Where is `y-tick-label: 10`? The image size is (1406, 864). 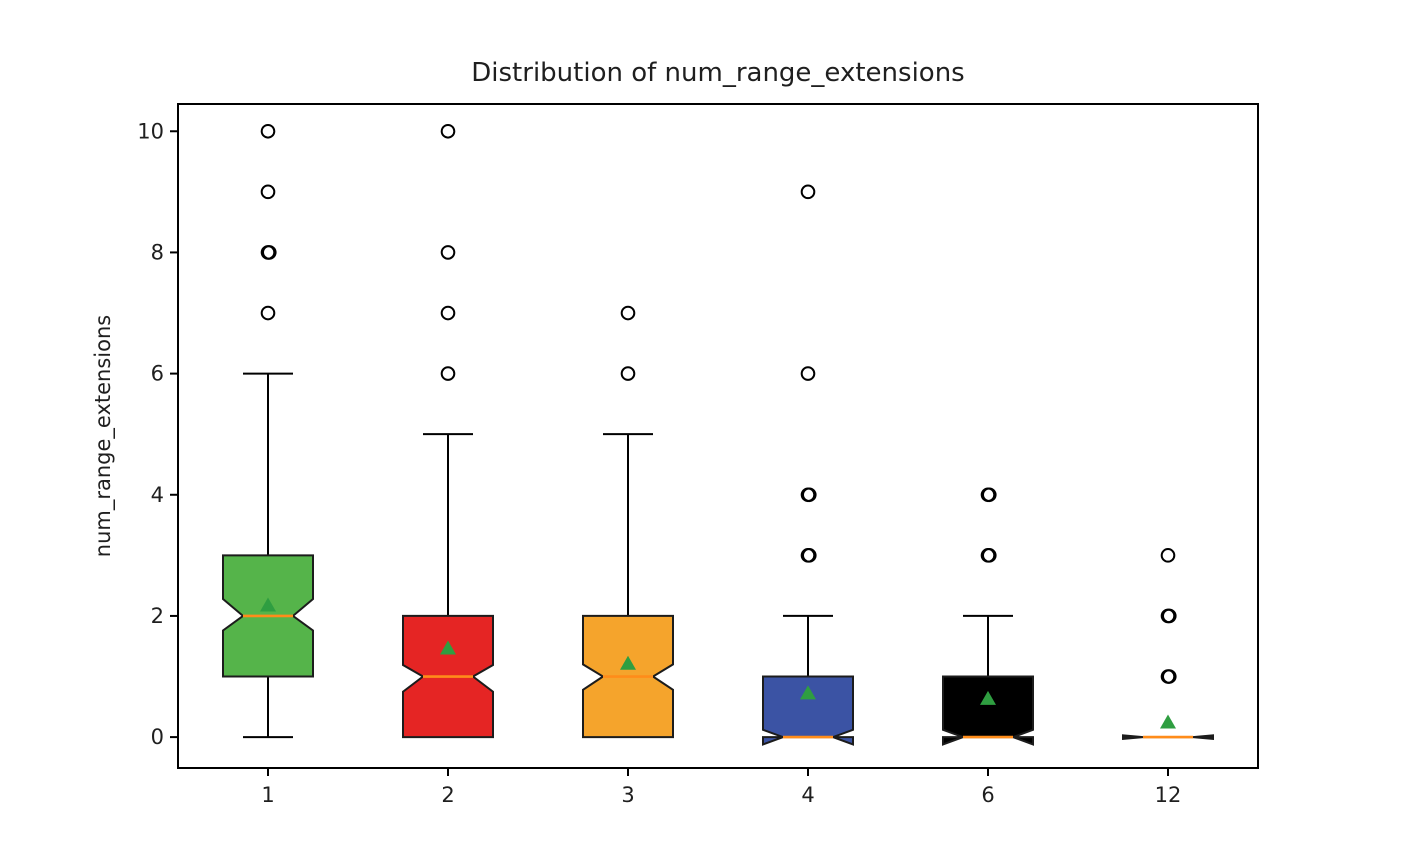 y-tick-label: 10 is located at coordinates (150, 131).